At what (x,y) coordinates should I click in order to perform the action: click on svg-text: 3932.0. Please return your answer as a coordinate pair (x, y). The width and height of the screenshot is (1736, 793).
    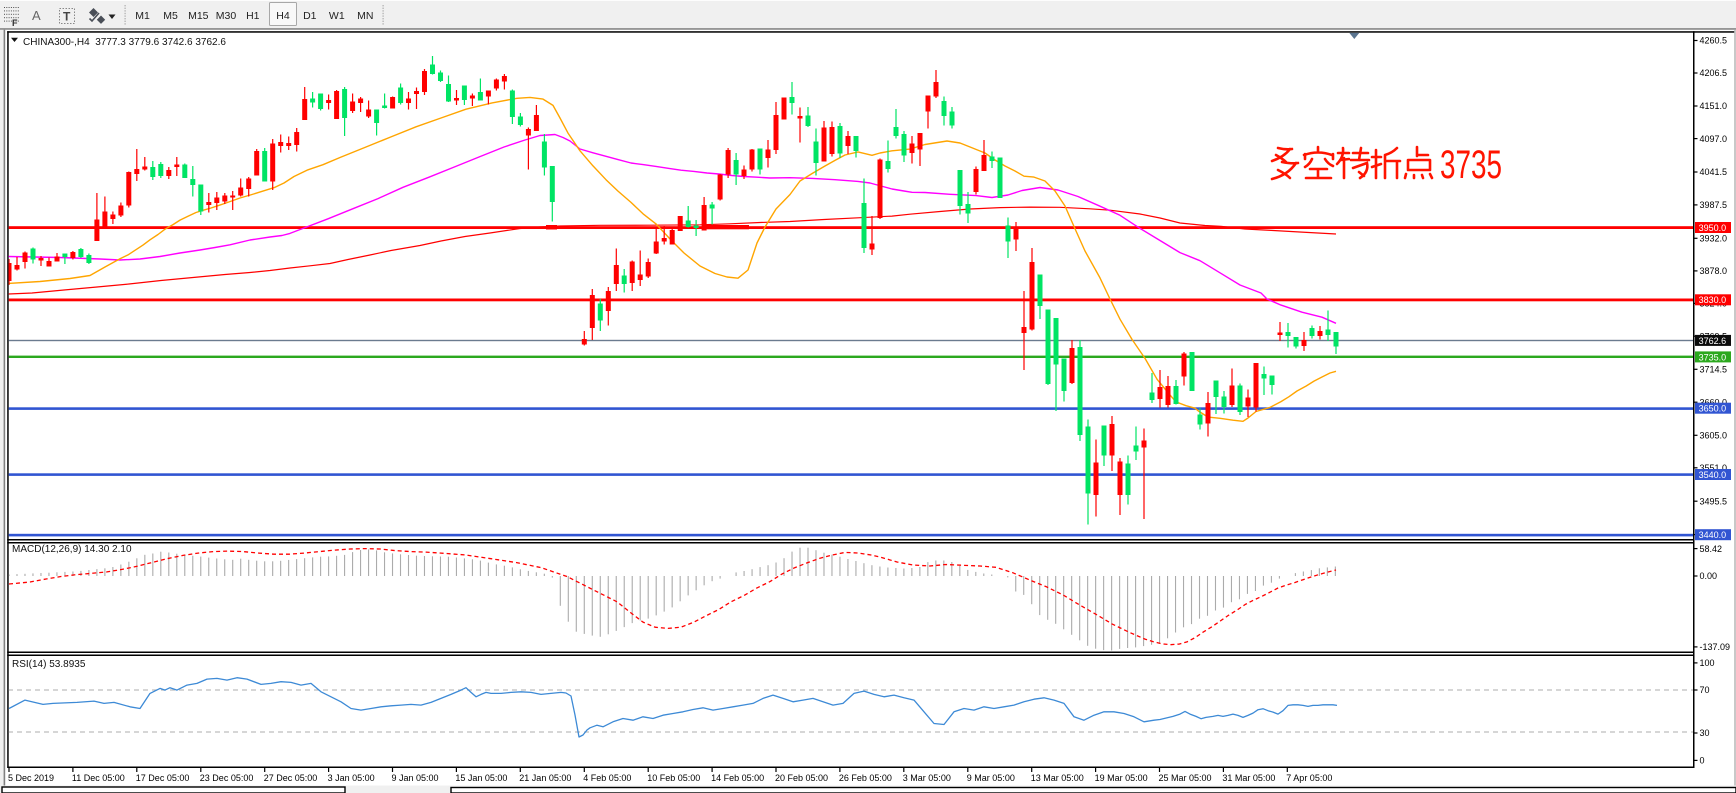
    Looking at the image, I should click on (1714, 239).